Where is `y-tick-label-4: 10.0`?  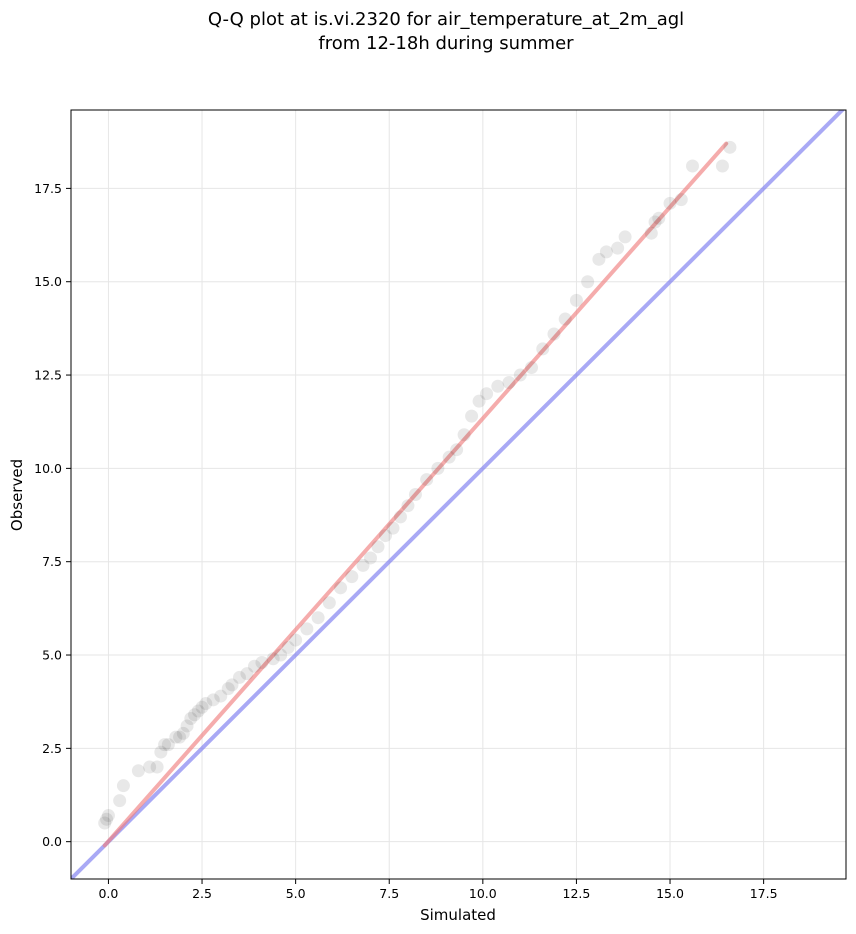
y-tick-label-4: 10.0 is located at coordinates (48, 468).